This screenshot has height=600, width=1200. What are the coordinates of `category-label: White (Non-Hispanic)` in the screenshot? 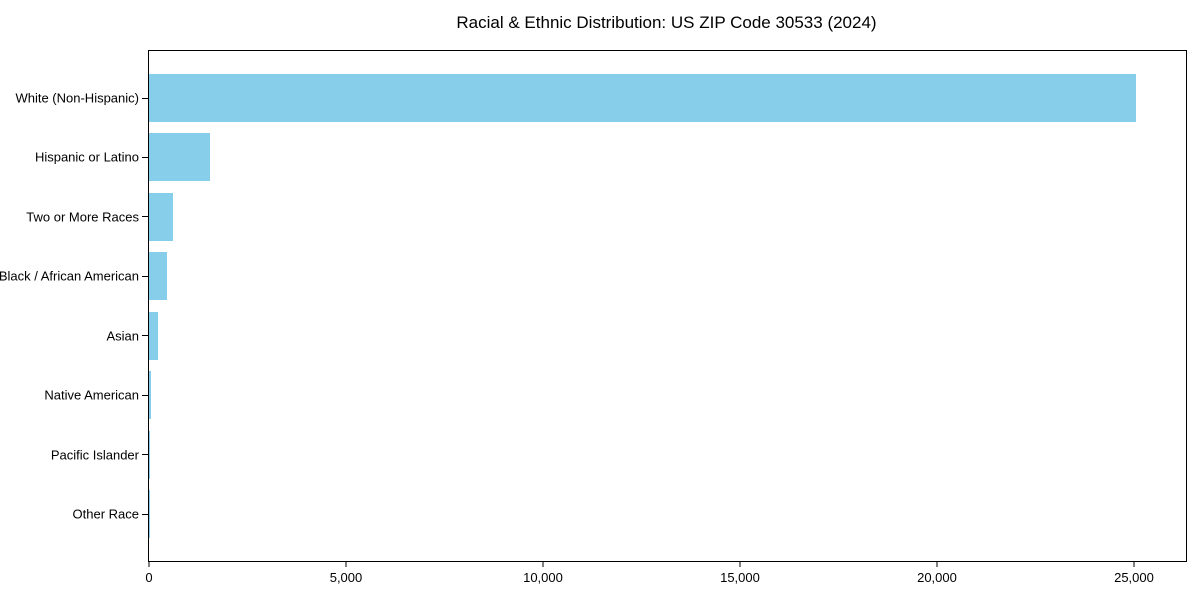 It's located at (77, 98).